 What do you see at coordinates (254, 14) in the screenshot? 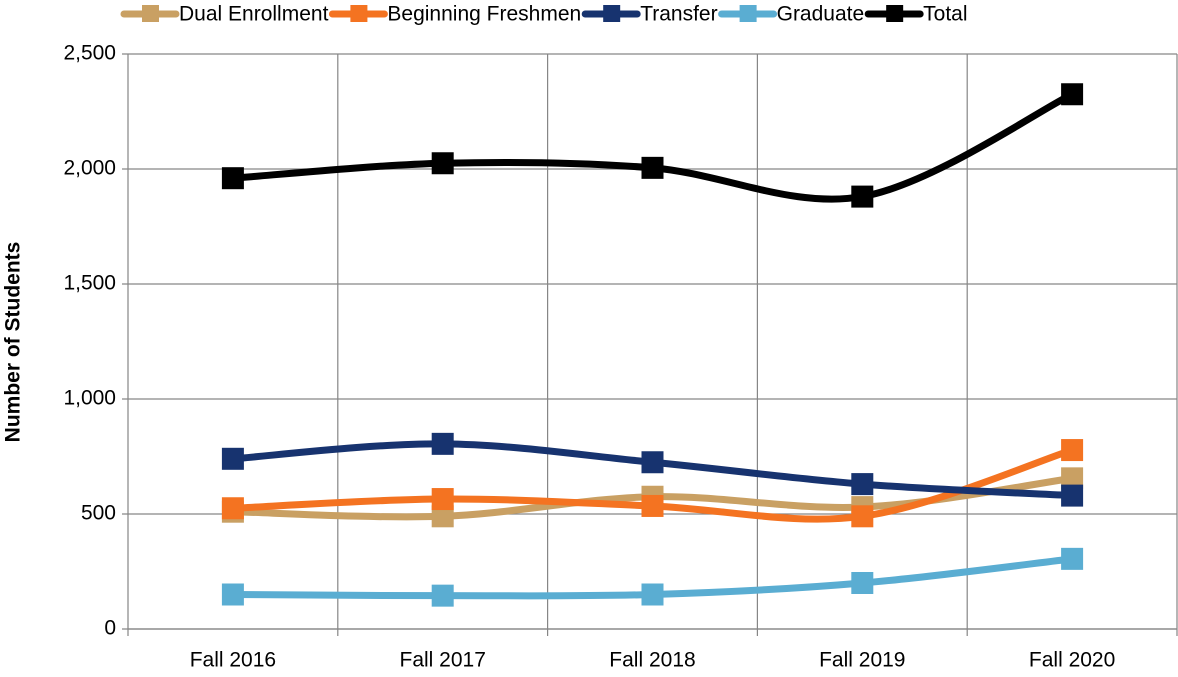
I see `legend-label: Dual Enrollment` at bounding box center [254, 14].